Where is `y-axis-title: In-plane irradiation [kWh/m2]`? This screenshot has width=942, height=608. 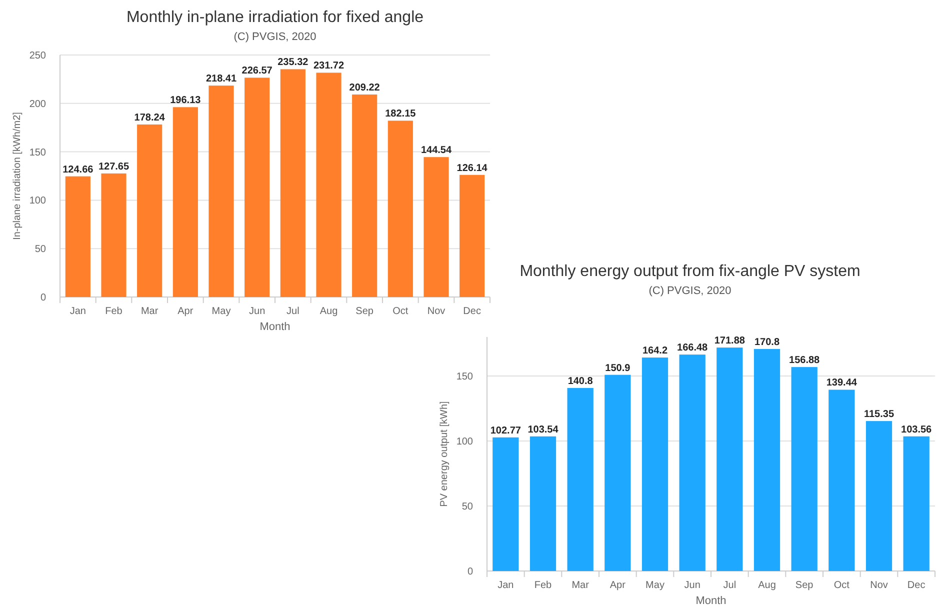
y-axis-title: In-plane irradiation [kWh/m2] is located at coordinates (17, 176).